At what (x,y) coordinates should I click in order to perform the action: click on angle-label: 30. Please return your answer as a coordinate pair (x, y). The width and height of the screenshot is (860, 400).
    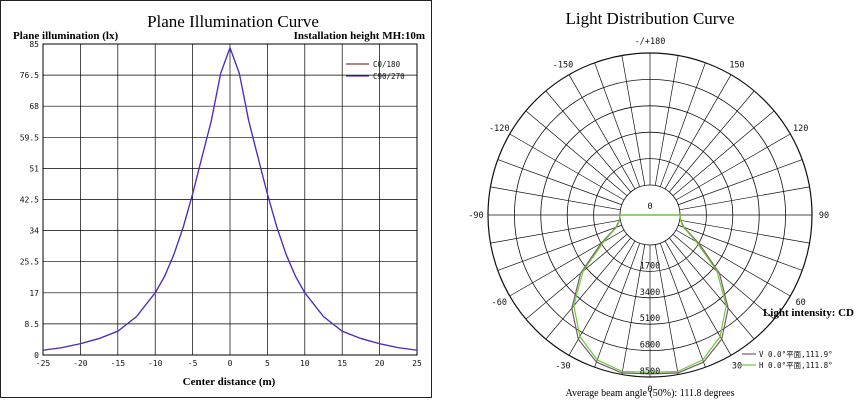
    Looking at the image, I should click on (737, 367).